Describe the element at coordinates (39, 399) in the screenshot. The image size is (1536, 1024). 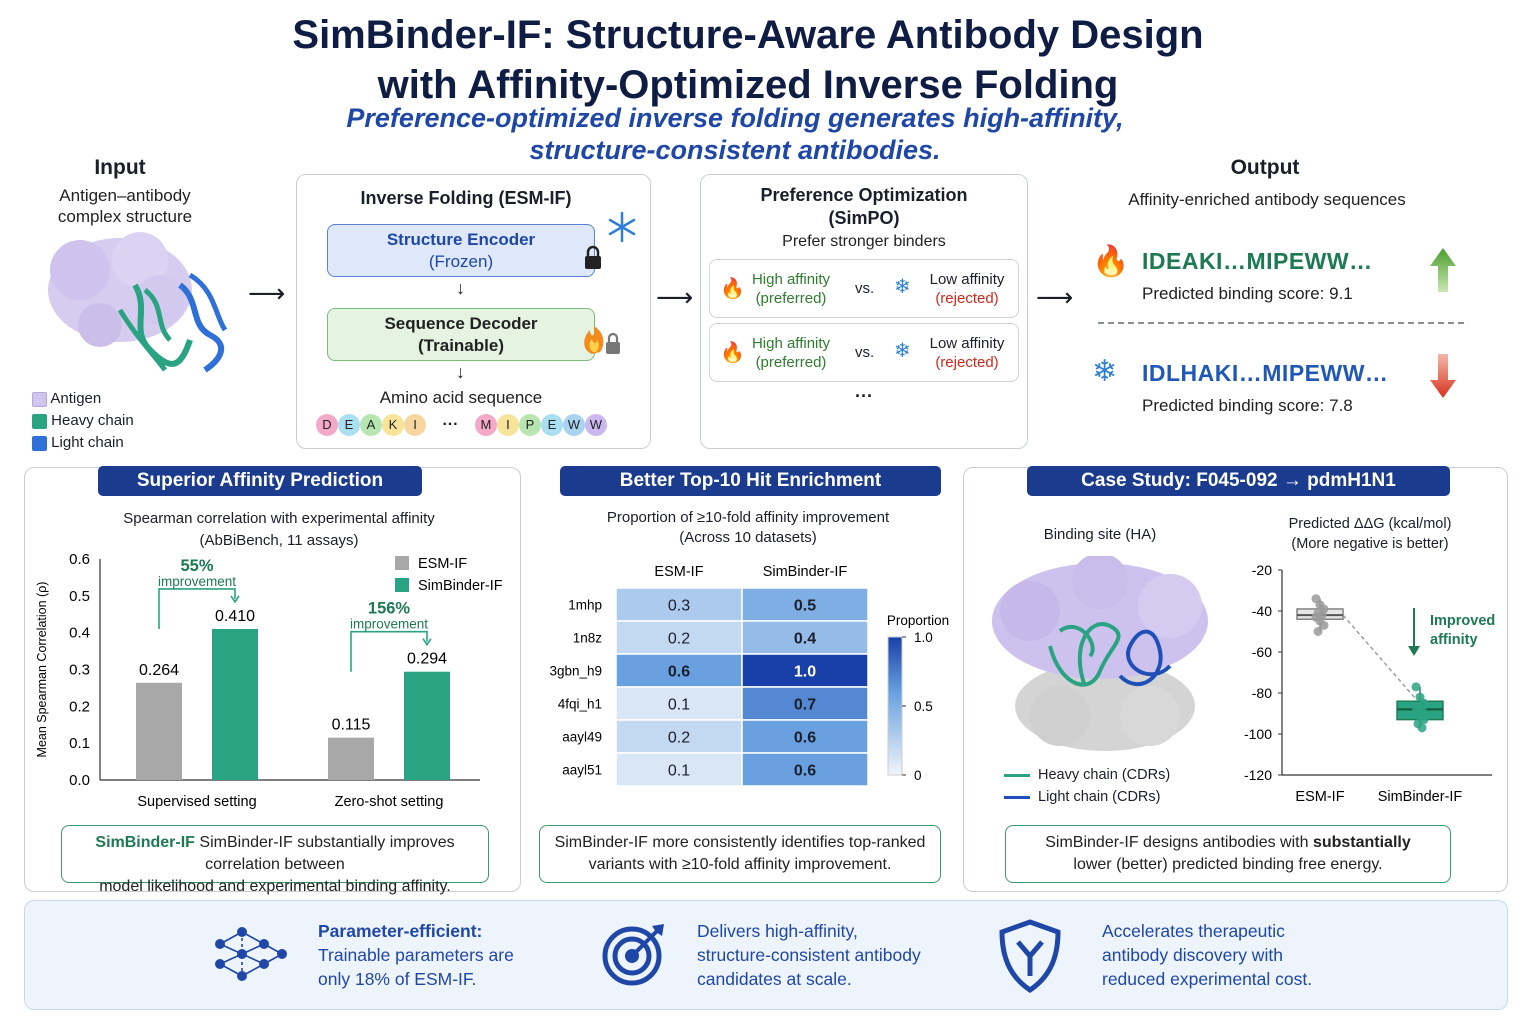
I see `legend-swatch-antigen` at that location.